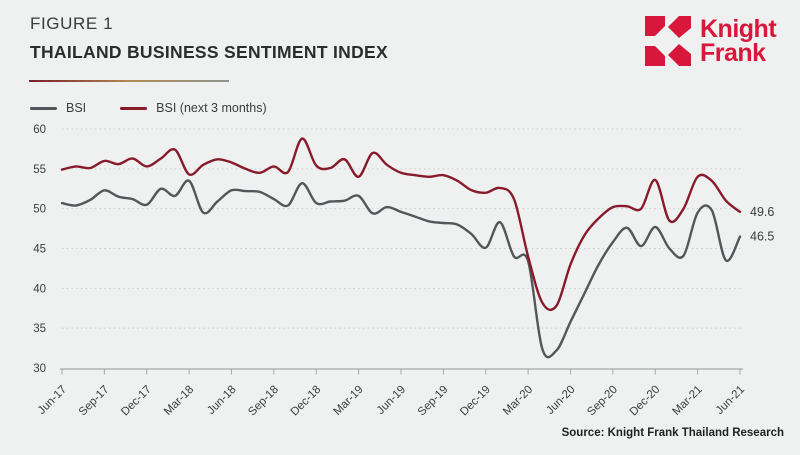  Describe the element at coordinates (672, 433) in the screenshot. I see `source-note: Source: Knight Frank Thailand Research` at that location.